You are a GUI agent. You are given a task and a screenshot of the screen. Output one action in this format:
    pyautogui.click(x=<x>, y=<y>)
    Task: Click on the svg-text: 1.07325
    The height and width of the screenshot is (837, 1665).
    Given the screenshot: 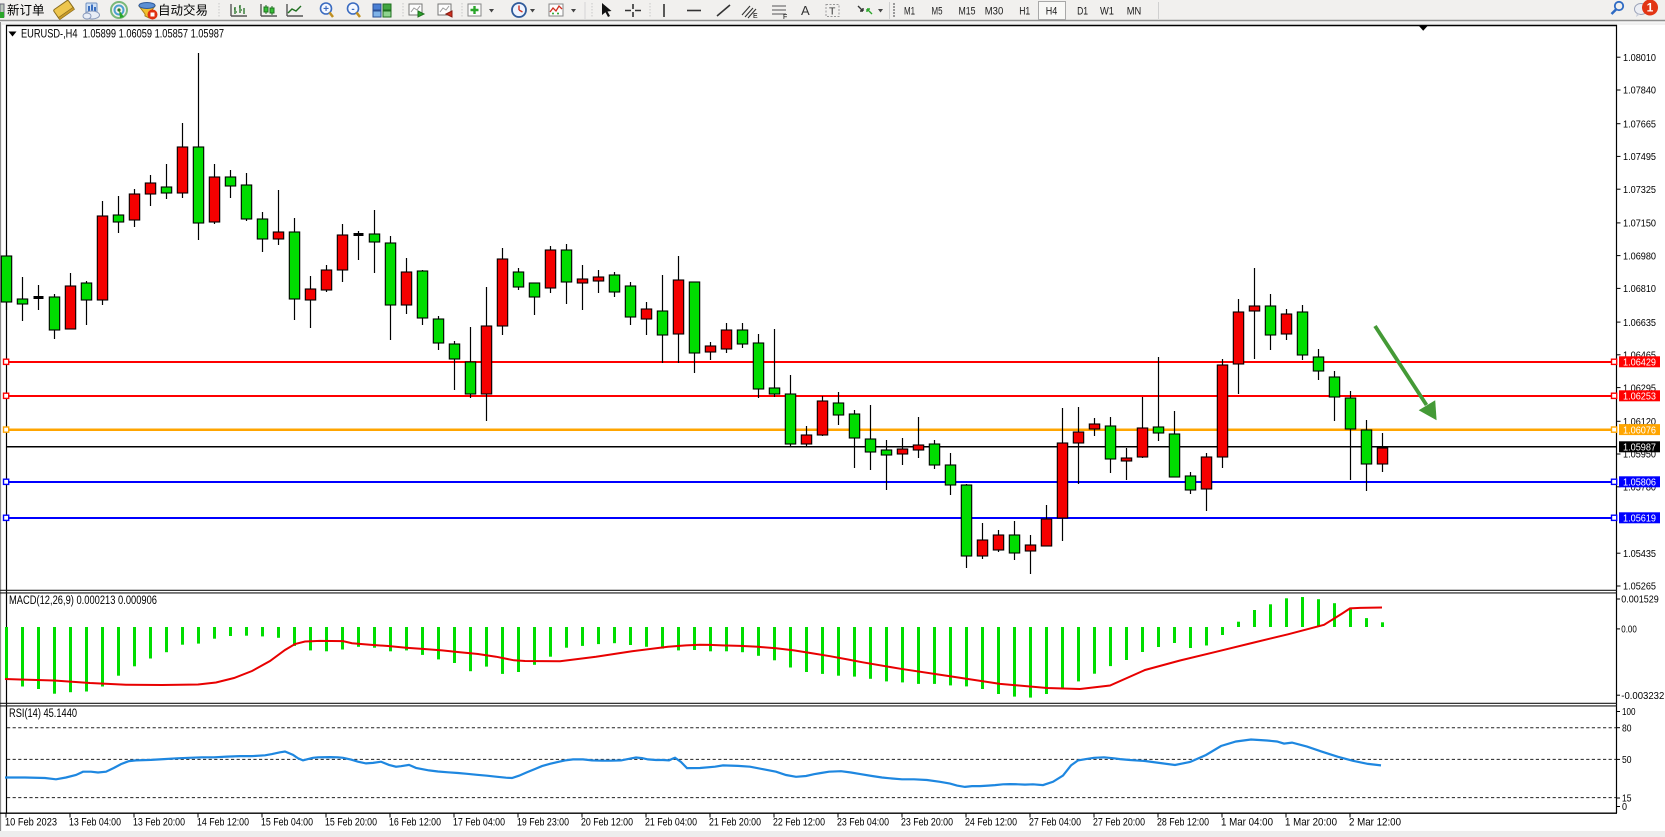 What is the action you would take?
    pyautogui.click(x=1639, y=190)
    